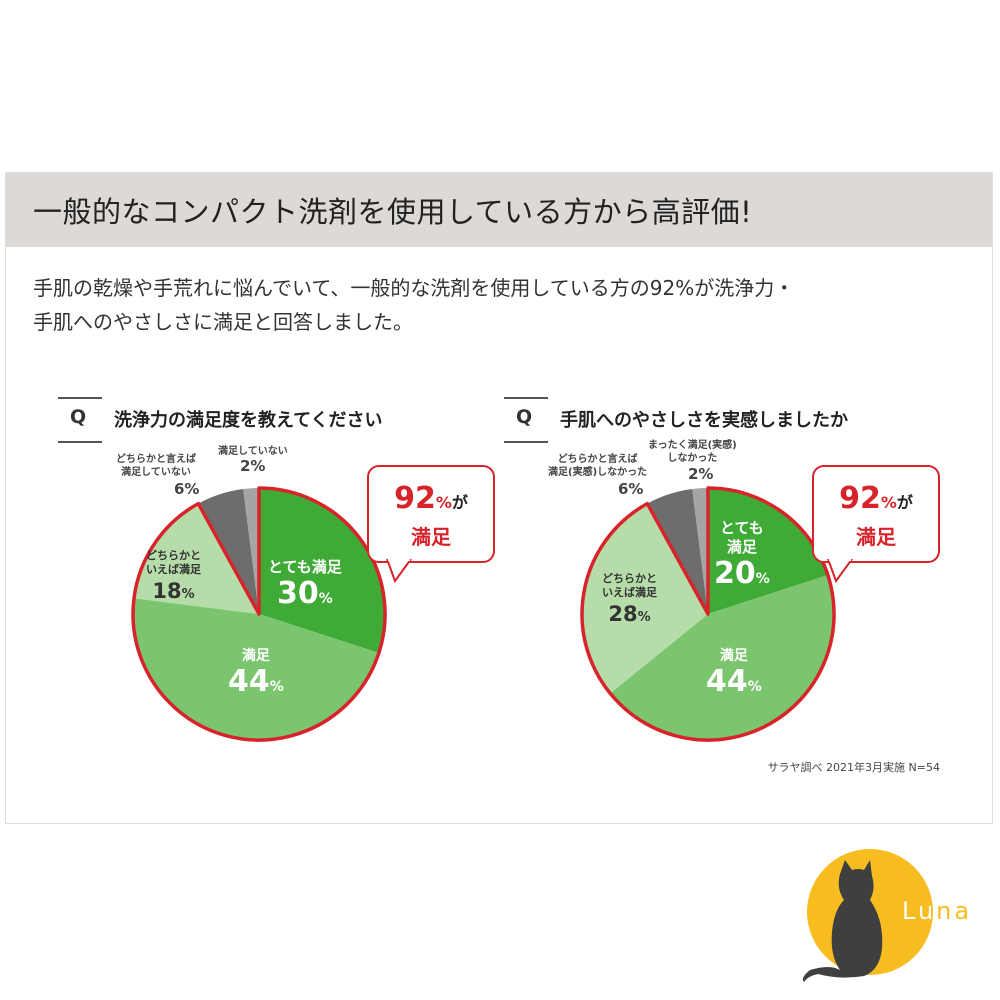 The width and height of the screenshot is (1000, 1000). I want to click on label-not-satisfied: 満足していない, so click(253, 451).